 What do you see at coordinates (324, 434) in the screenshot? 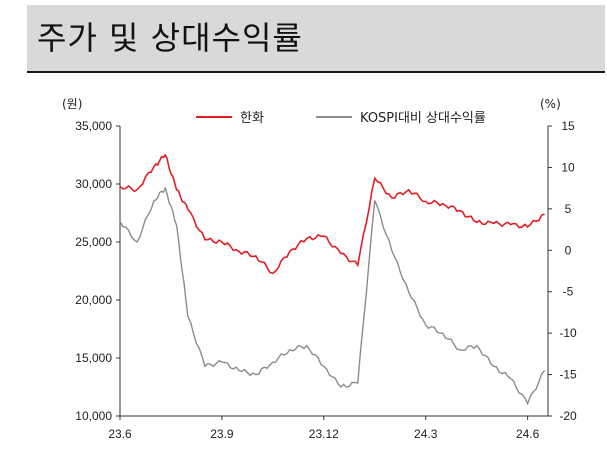
I see `x-tick-label: 23.12` at bounding box center [324, 434].